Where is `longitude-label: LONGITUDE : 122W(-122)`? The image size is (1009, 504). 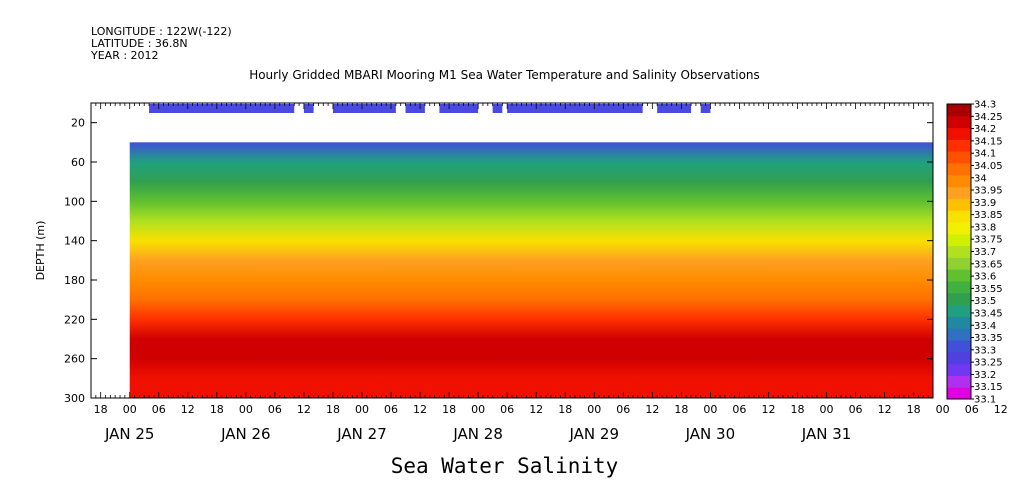
longitude-label: LONGITUDE : 122W(-122) is located at coordinates (161, 31).